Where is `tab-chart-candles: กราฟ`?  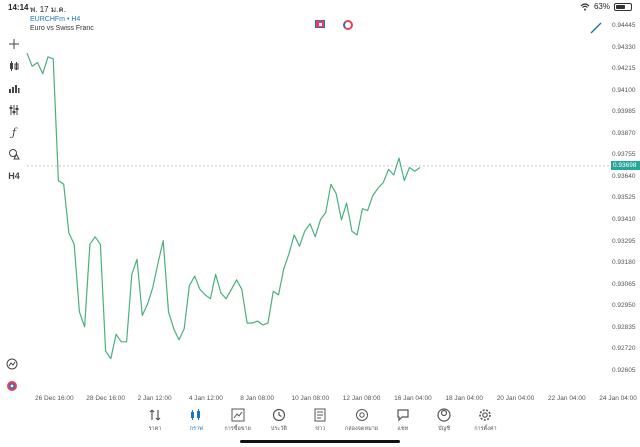
tab-chart-candles: กราฟ is located at coordinates (196, 420).